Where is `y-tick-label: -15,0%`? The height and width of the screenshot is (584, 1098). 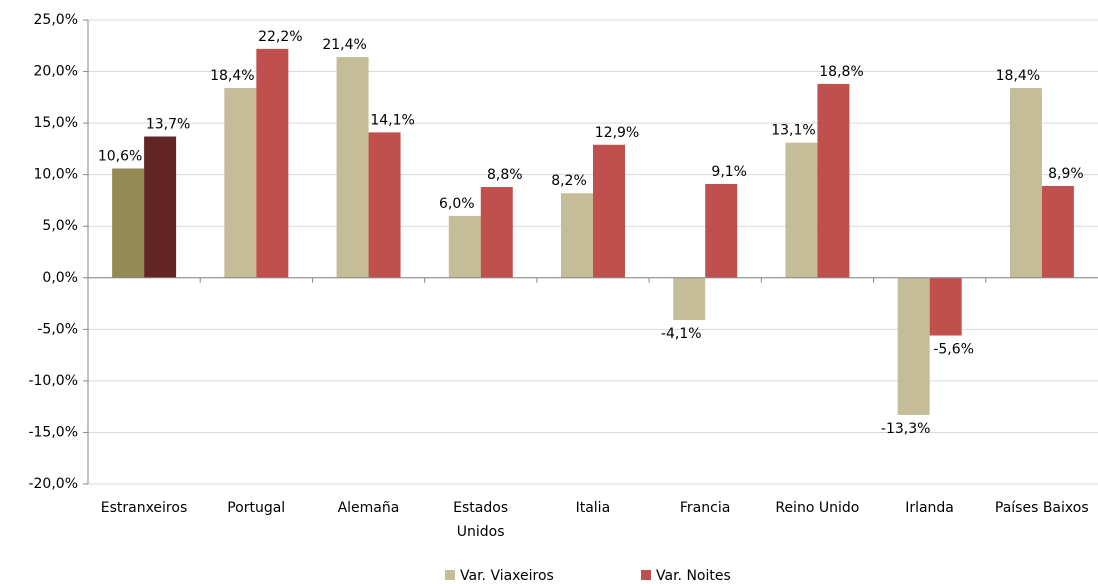
y-tick-label: -15,0% is located at coordinates (53, 432).